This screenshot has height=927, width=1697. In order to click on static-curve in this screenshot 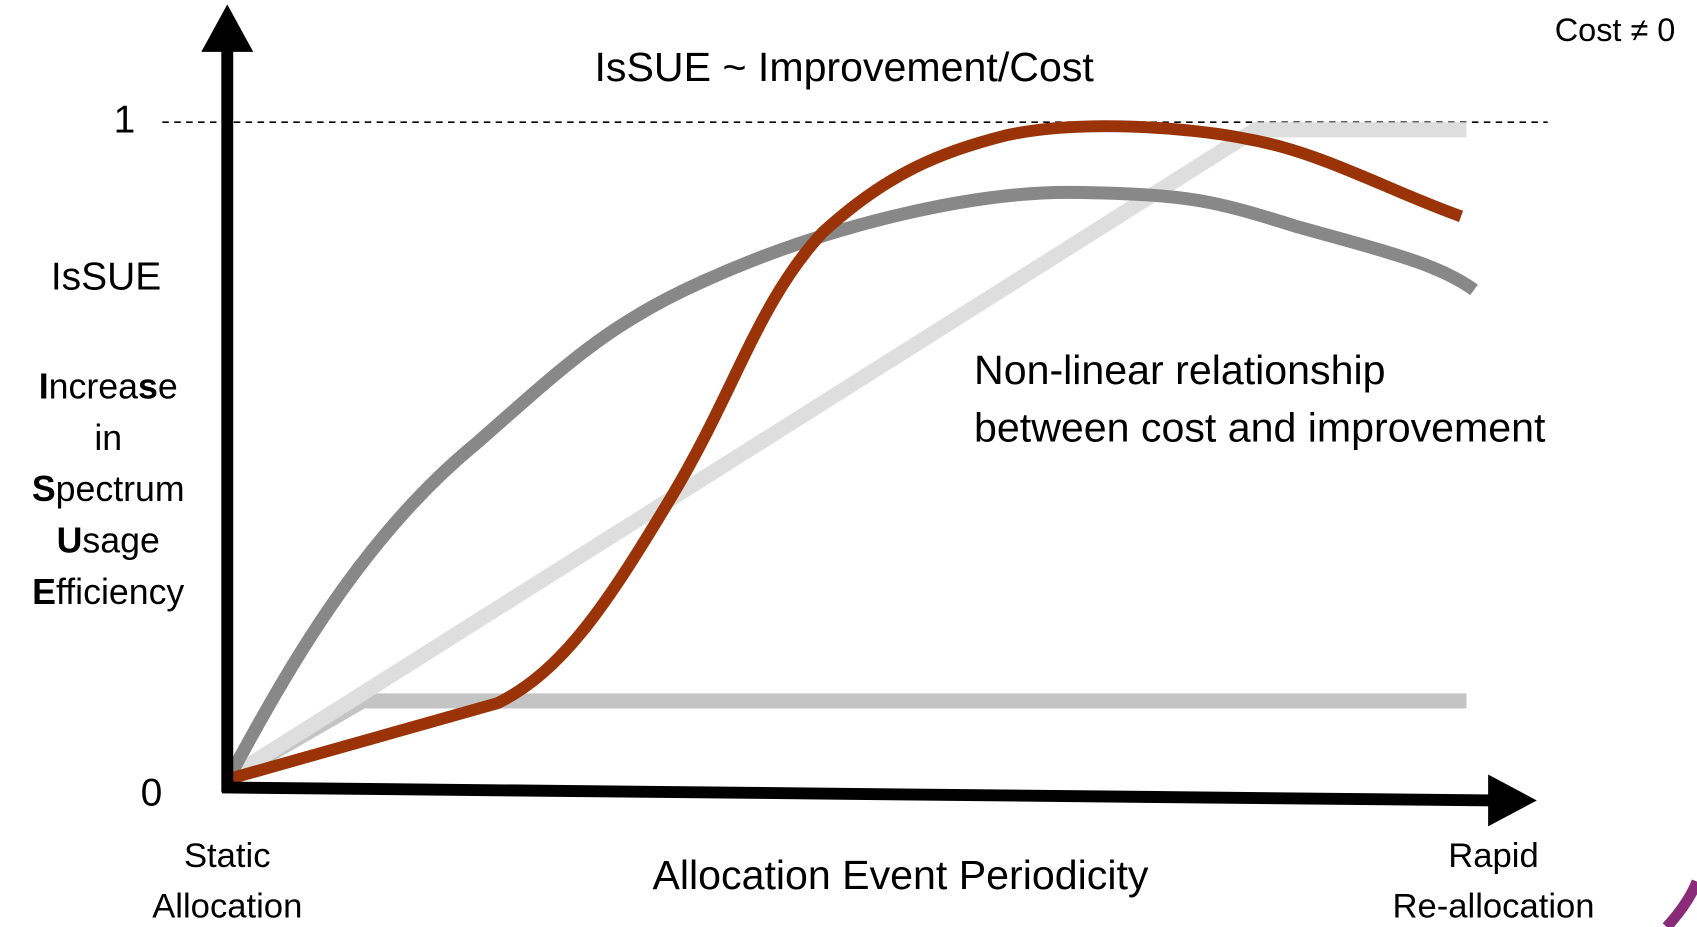, I will do `click(845, 739)`.